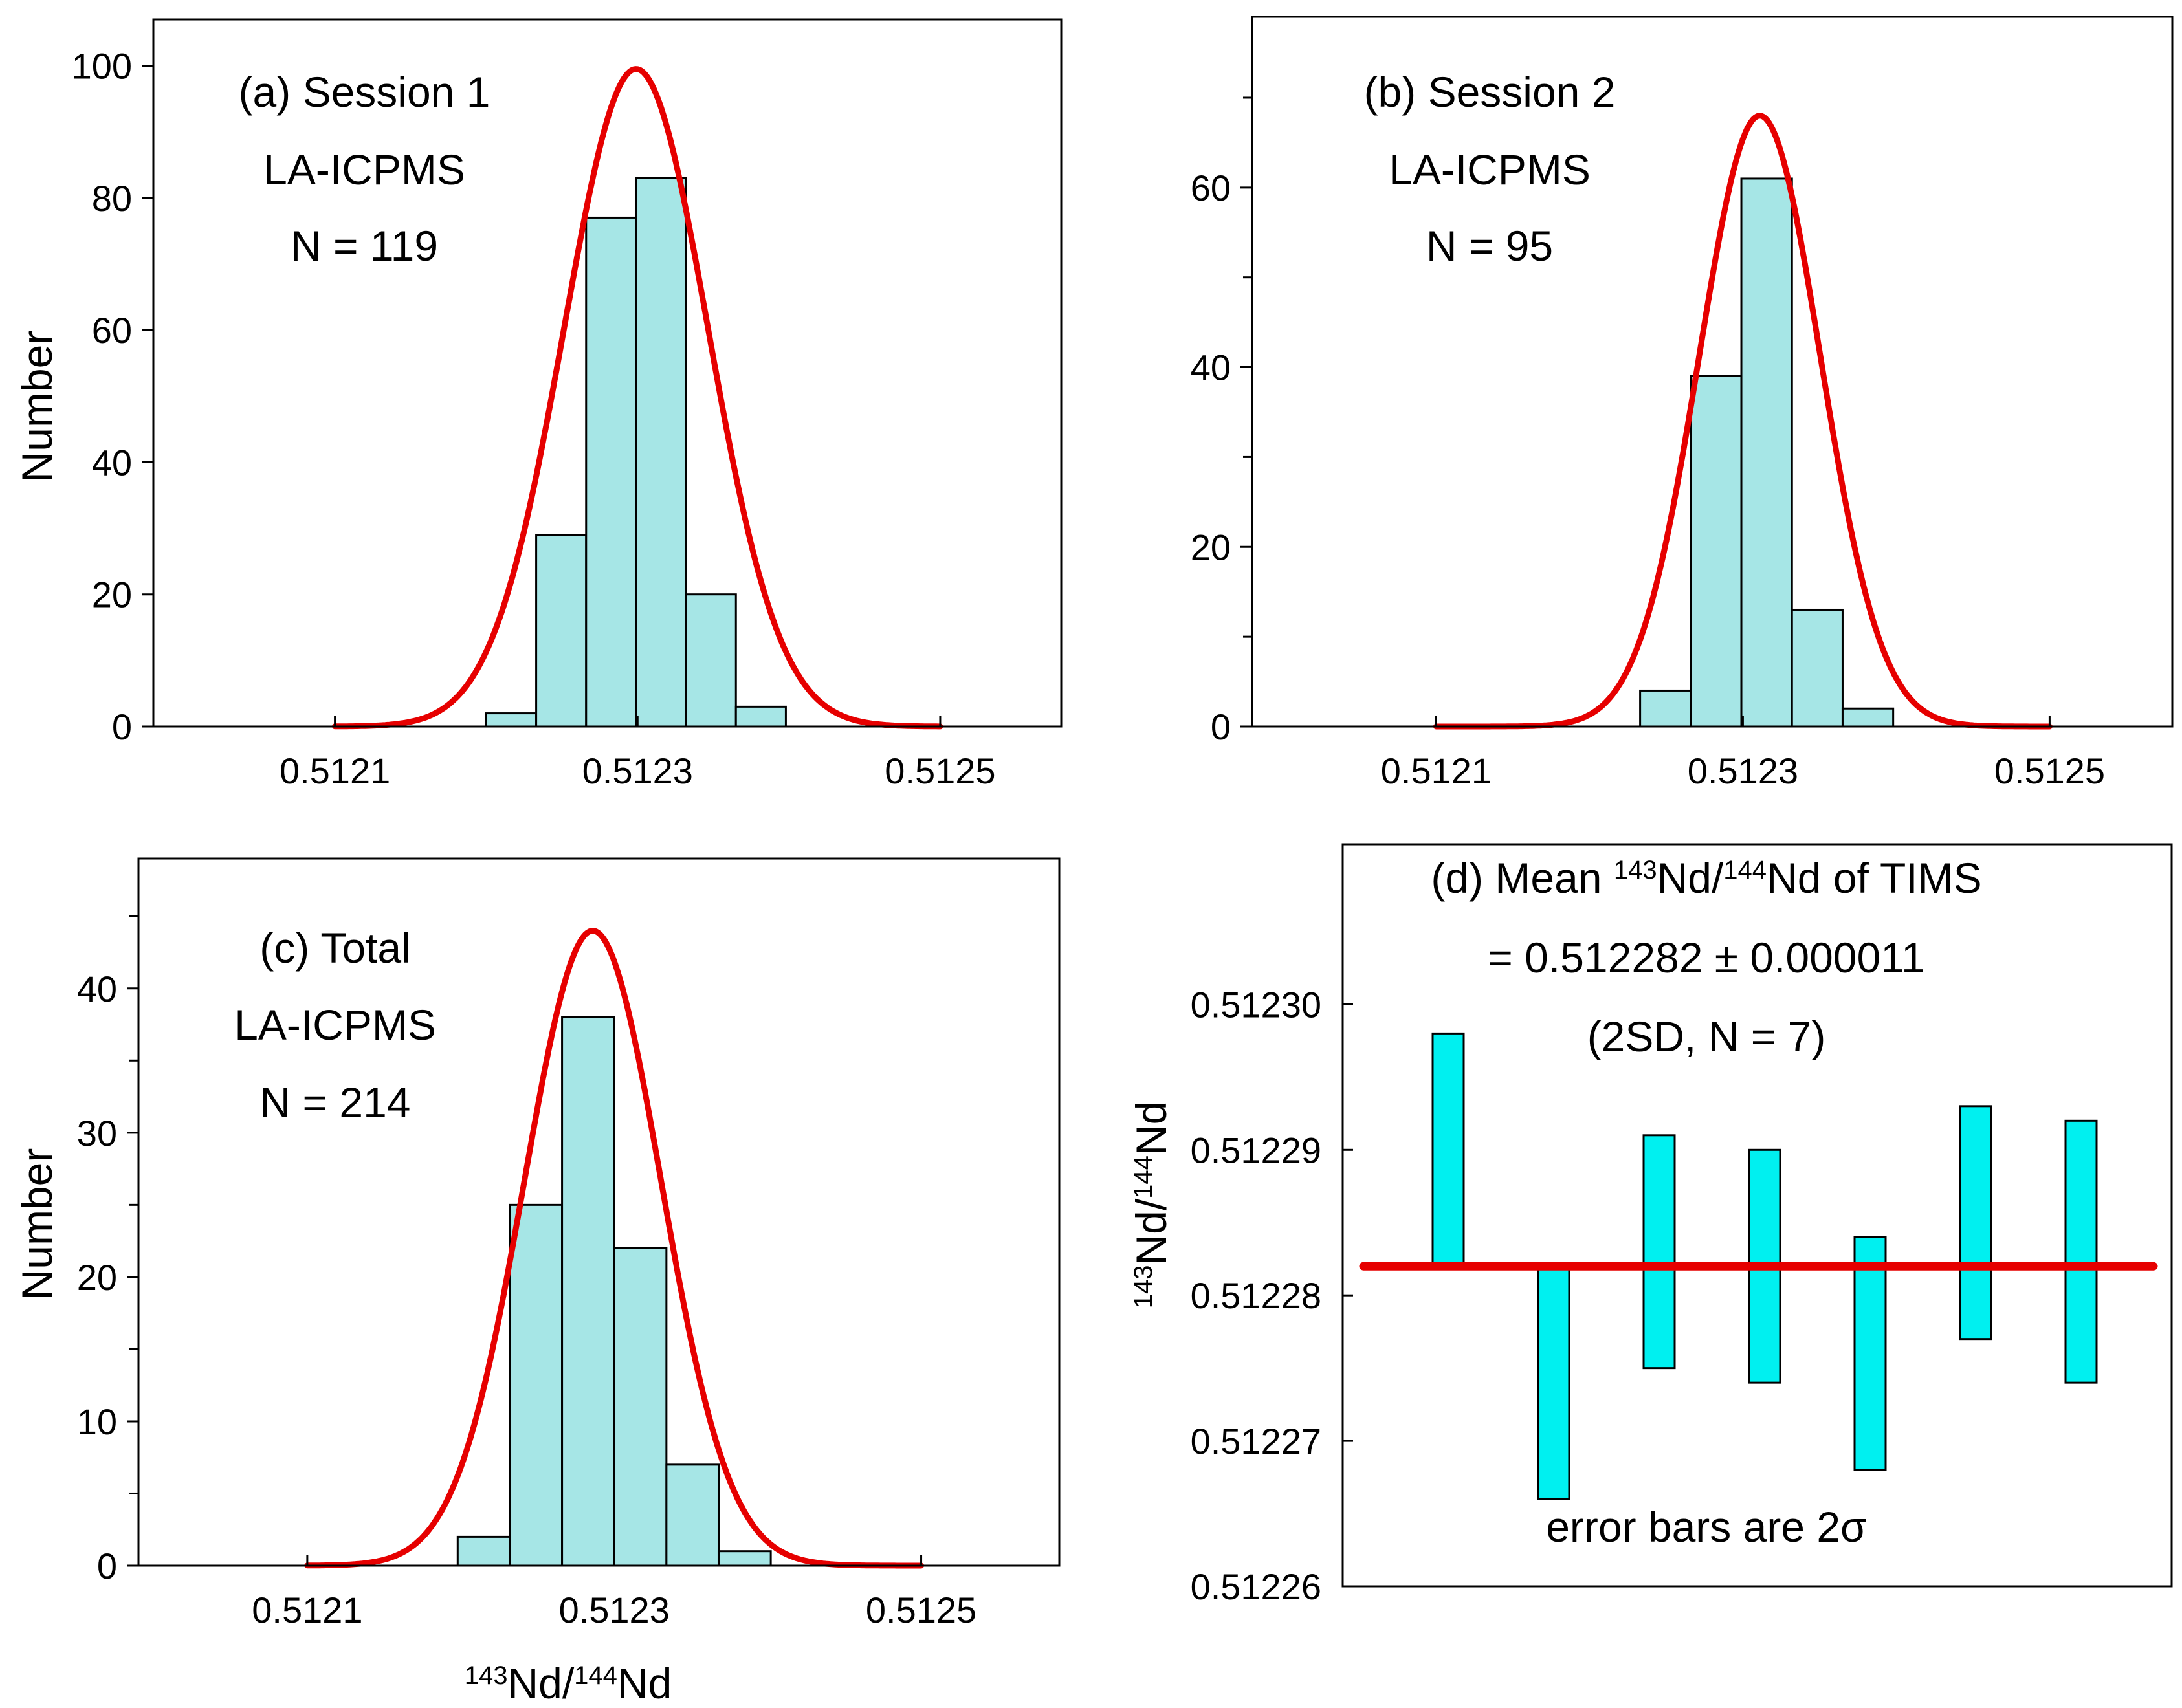 The image size is (2182, 1708). What do you see at coordinates (1256, 1150) in the screenshot?
I see `y-tick-label: 0.51229` at bounding box center [1256, 1150].